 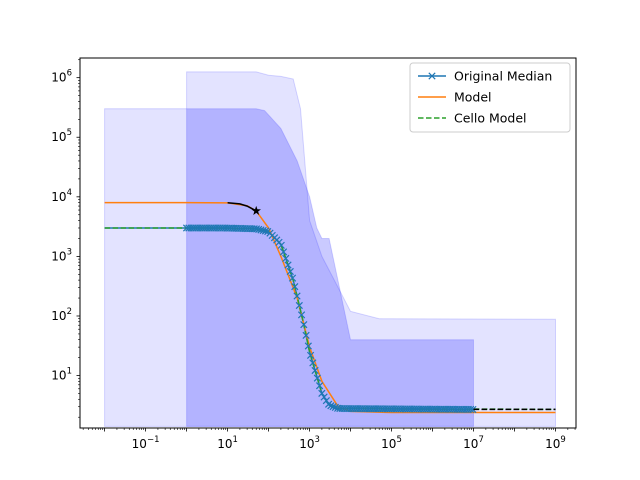 I want to click on x-tick-label-3: 10⁵, so click(x=391, y=443).